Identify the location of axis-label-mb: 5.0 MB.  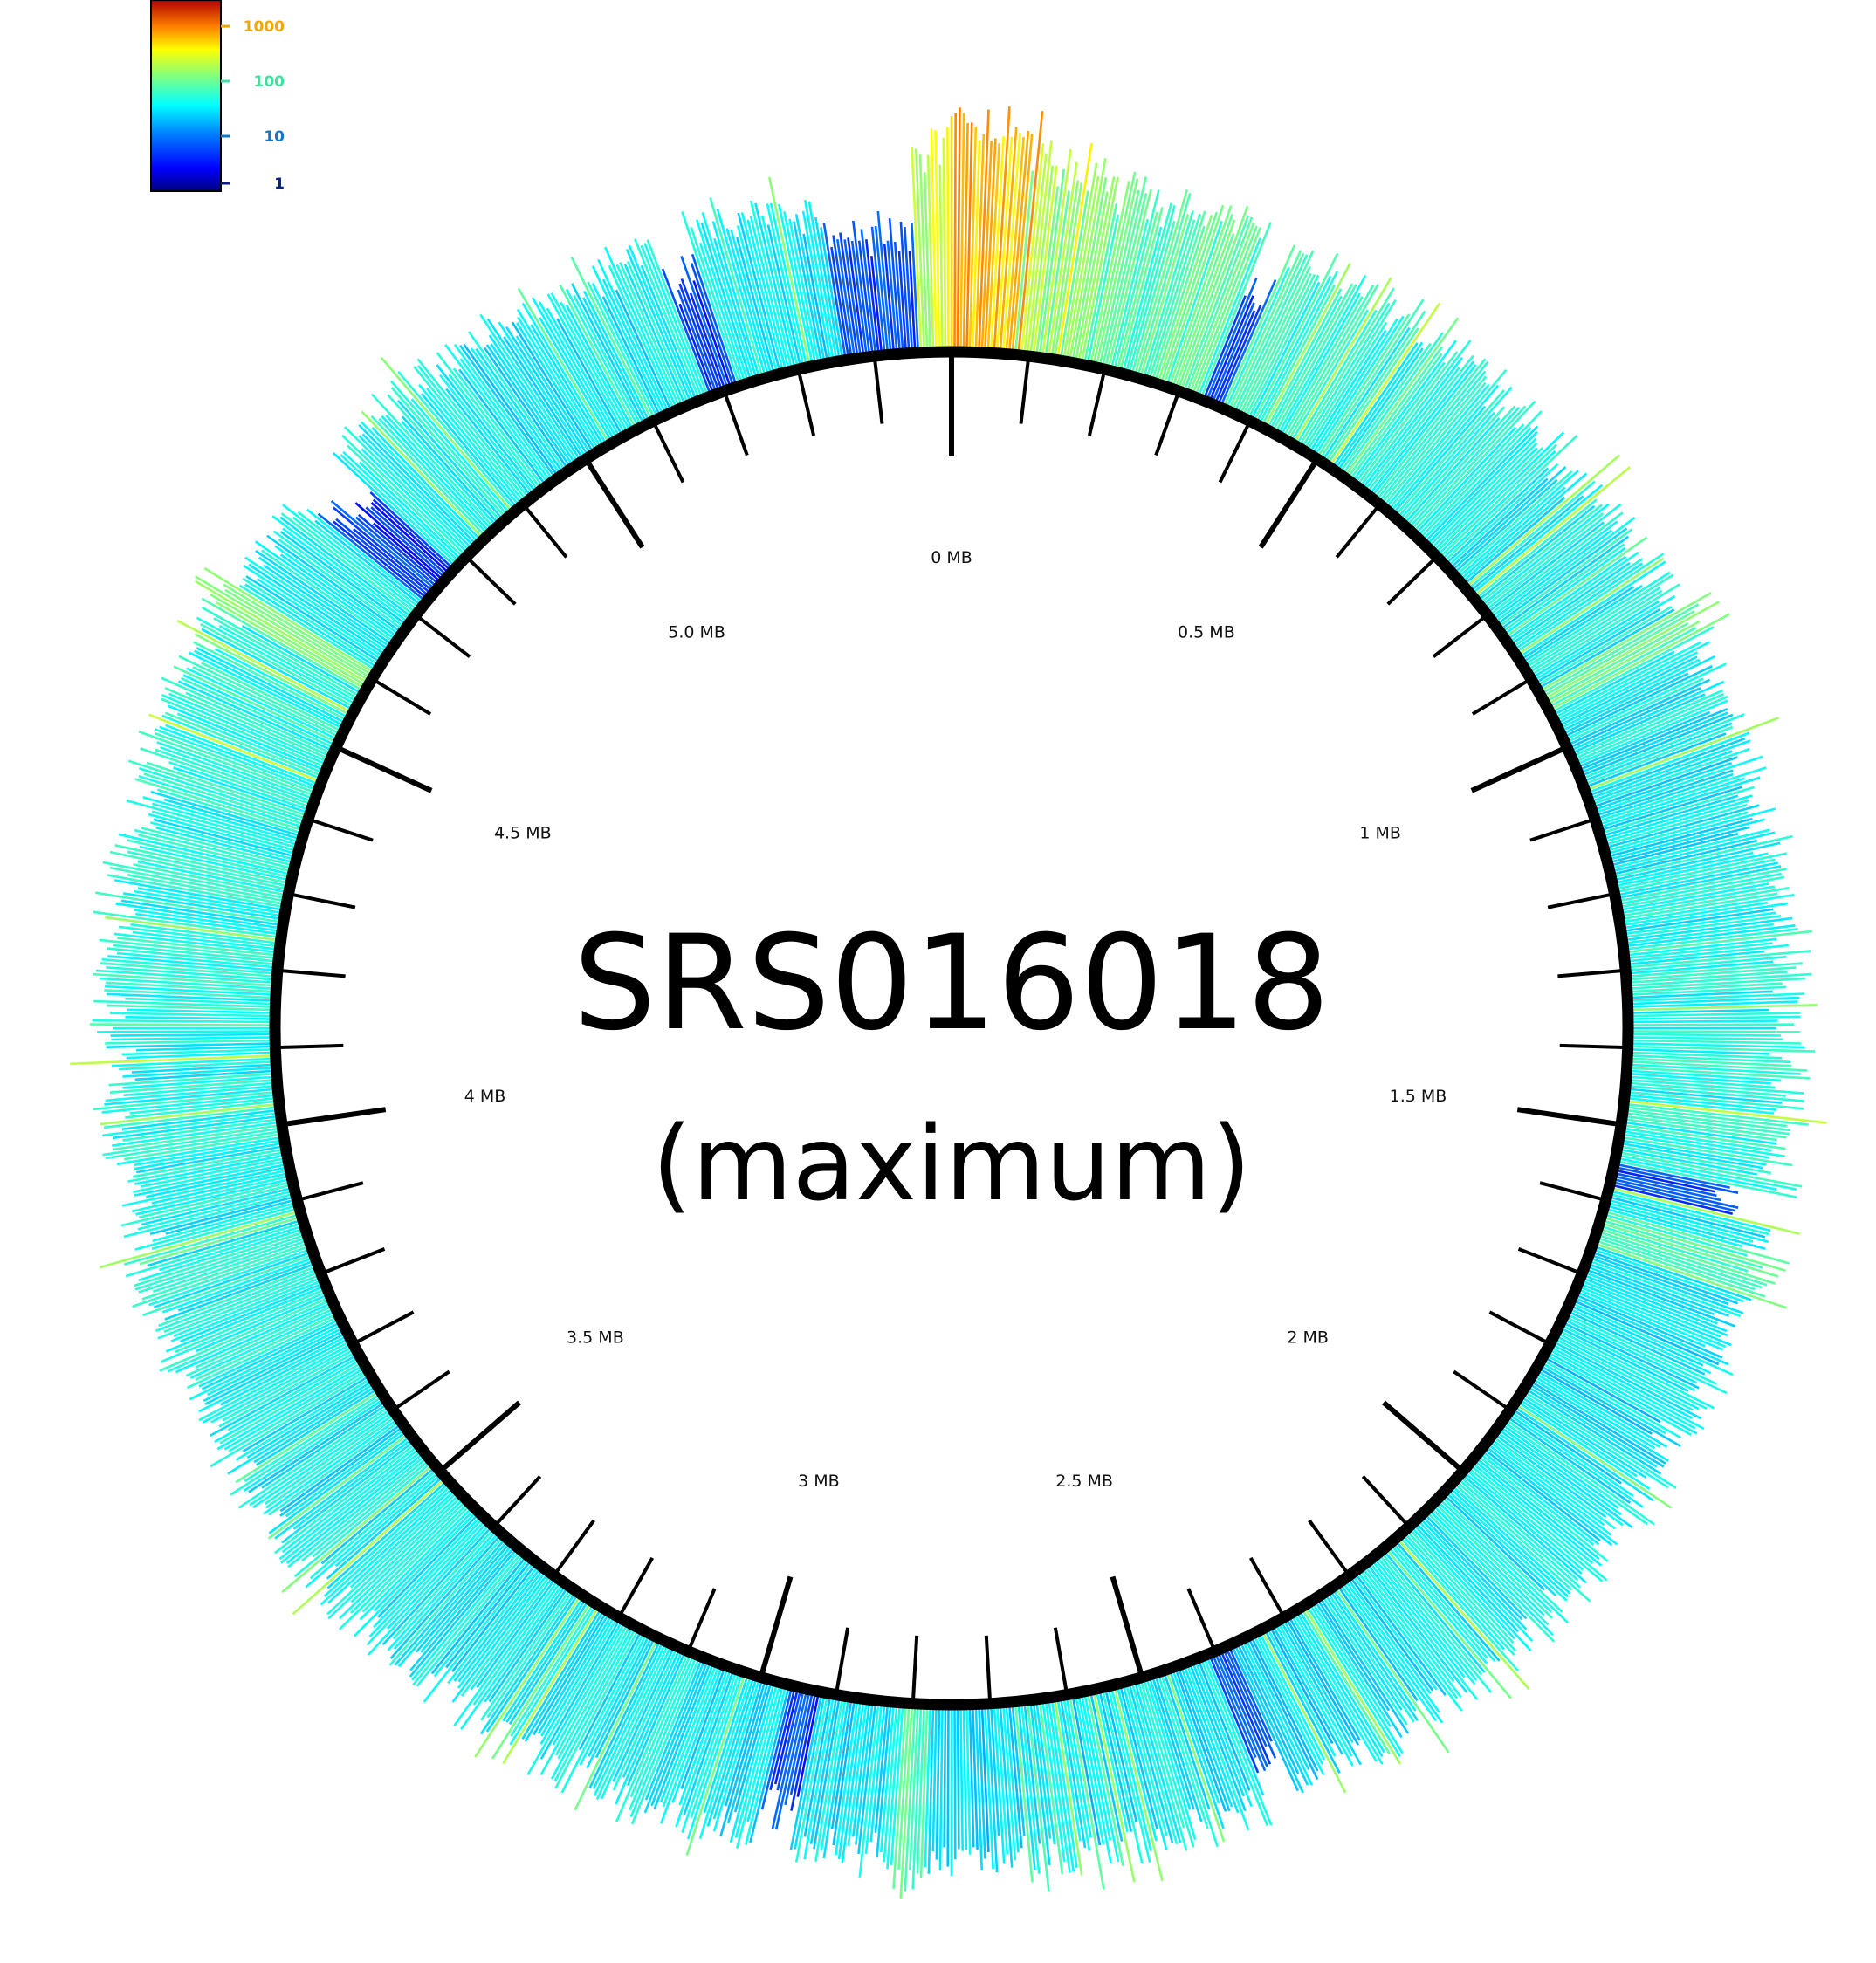
(696, 632).